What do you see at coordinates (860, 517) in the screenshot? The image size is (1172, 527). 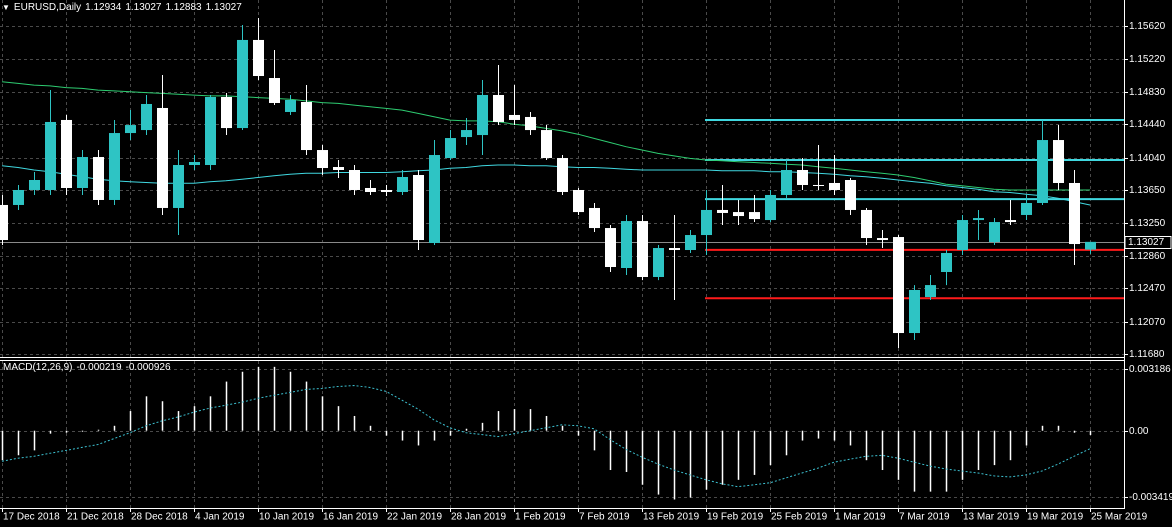 I see `x-tick-label: 1 Mar 2019` at bounding box center [860, 517].